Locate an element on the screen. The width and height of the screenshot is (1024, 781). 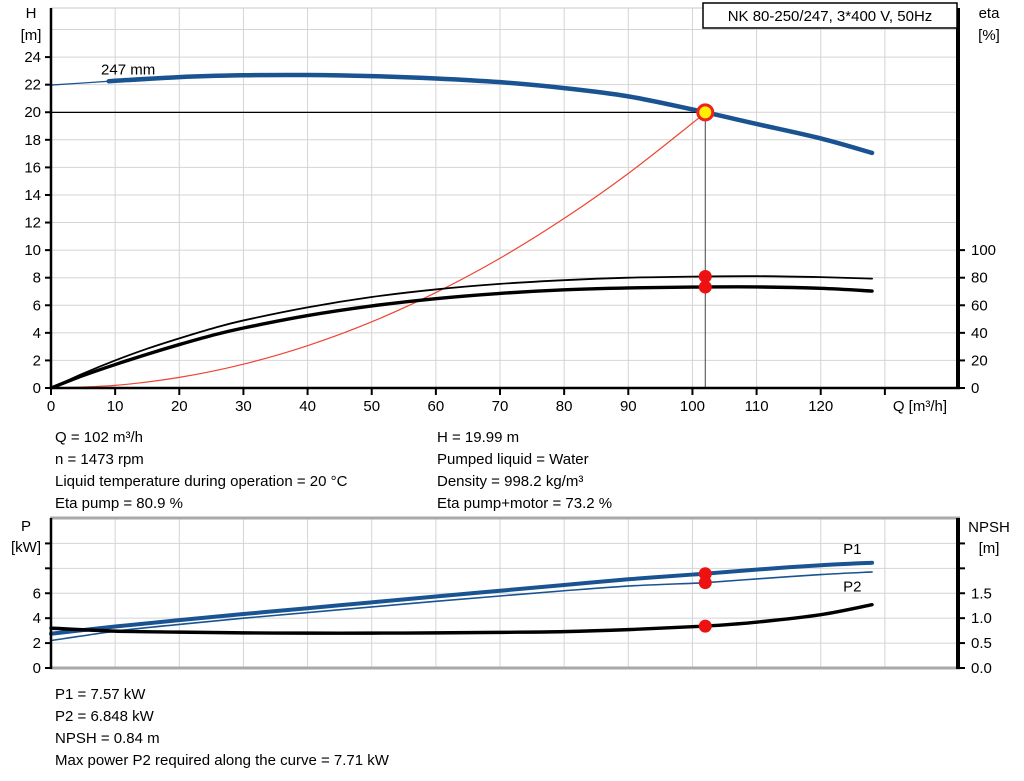
eta-pump-curve is located at coordinates (461, 332).